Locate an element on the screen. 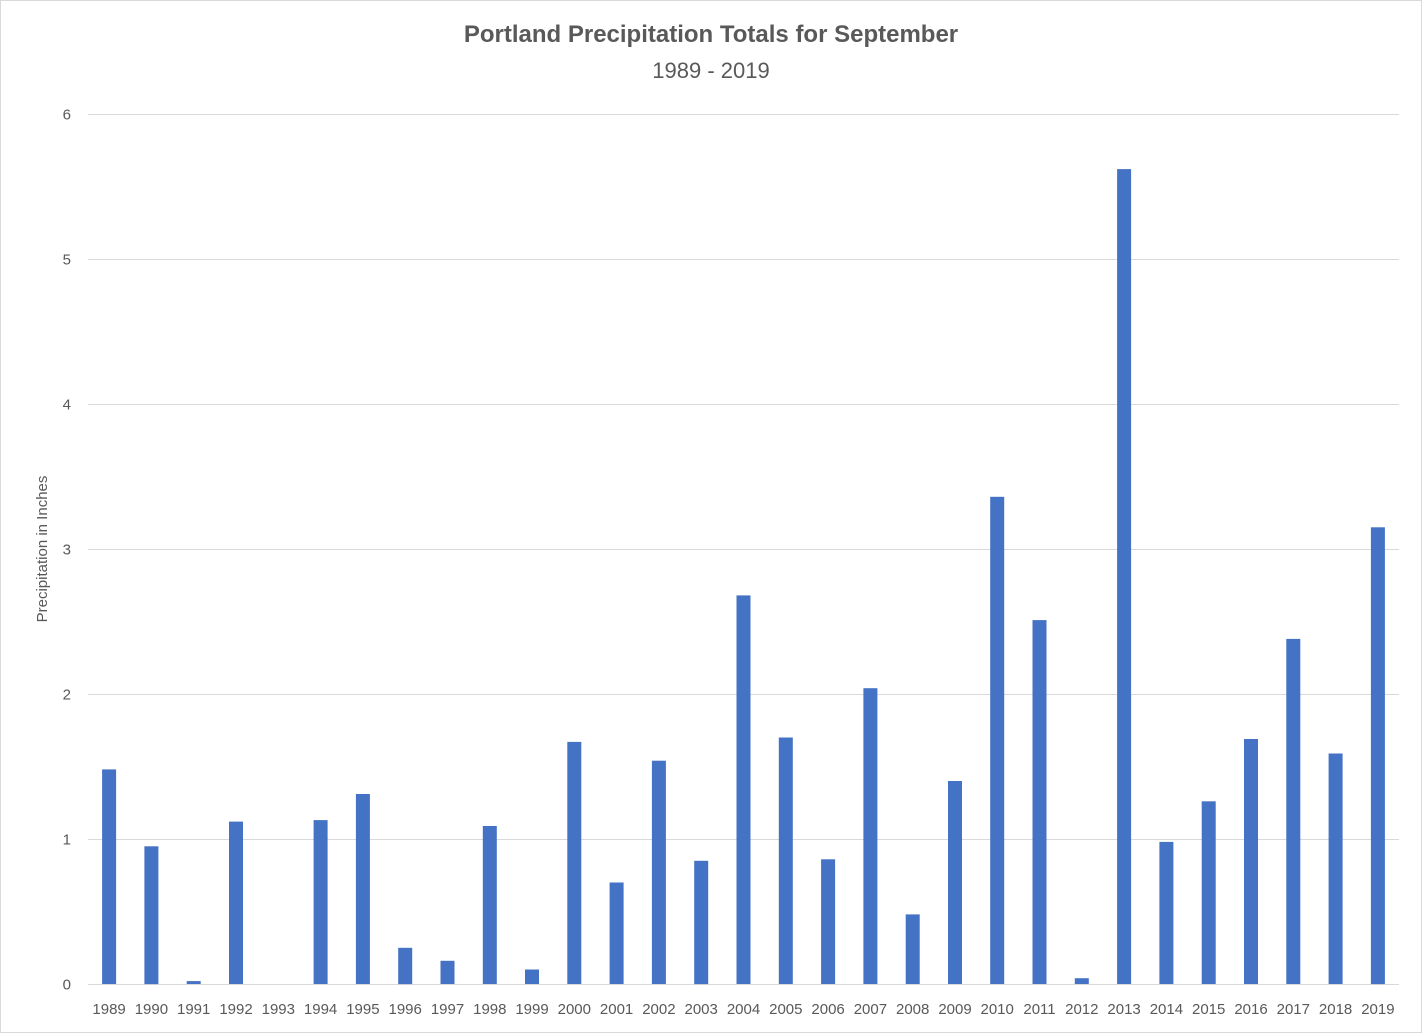  bar-1998 is located at coordinates (489, 905).